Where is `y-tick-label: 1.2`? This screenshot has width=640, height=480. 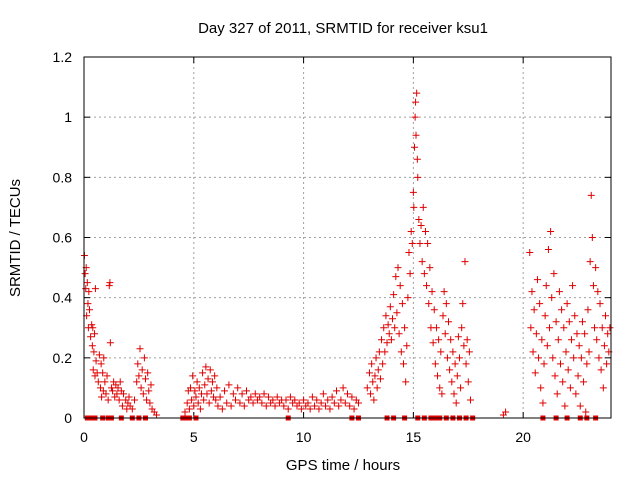 y-tick-label: 1.2 is located at coordinates (63, 57).